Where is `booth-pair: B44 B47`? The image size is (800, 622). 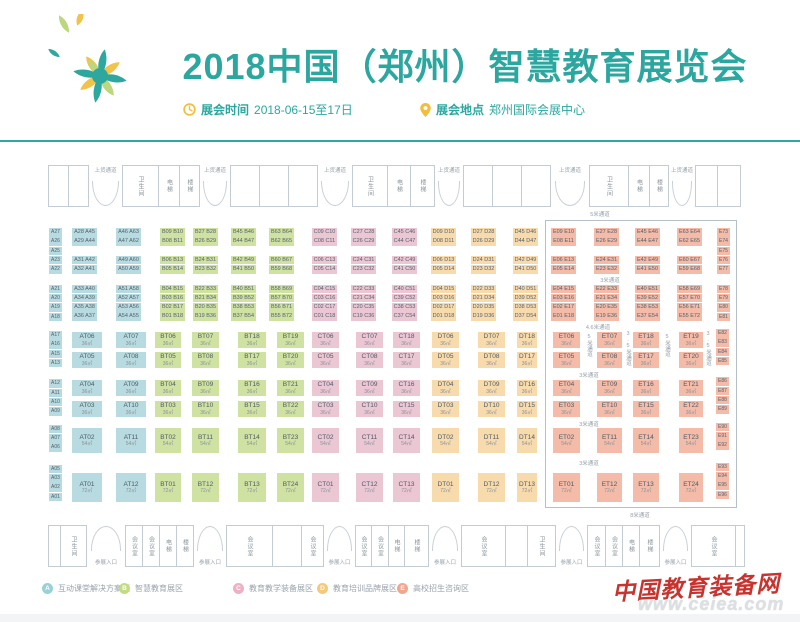 booth-pair: B44 B47 is located at coordinates (243, 241).